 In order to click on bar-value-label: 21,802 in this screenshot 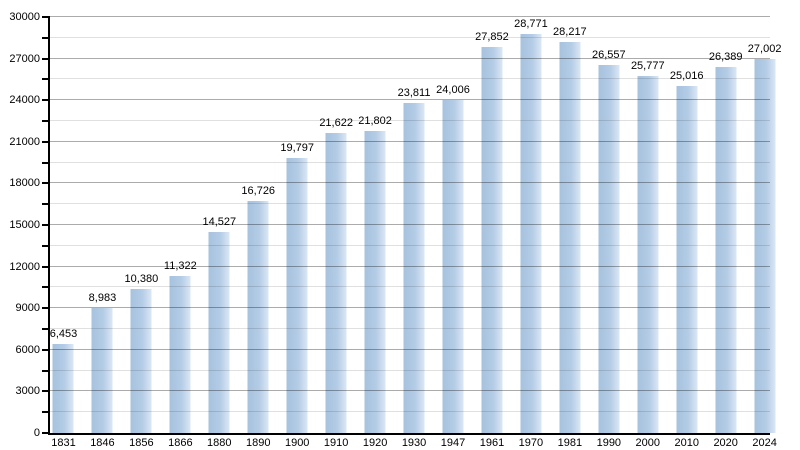, I will do `click(375, 120)`.